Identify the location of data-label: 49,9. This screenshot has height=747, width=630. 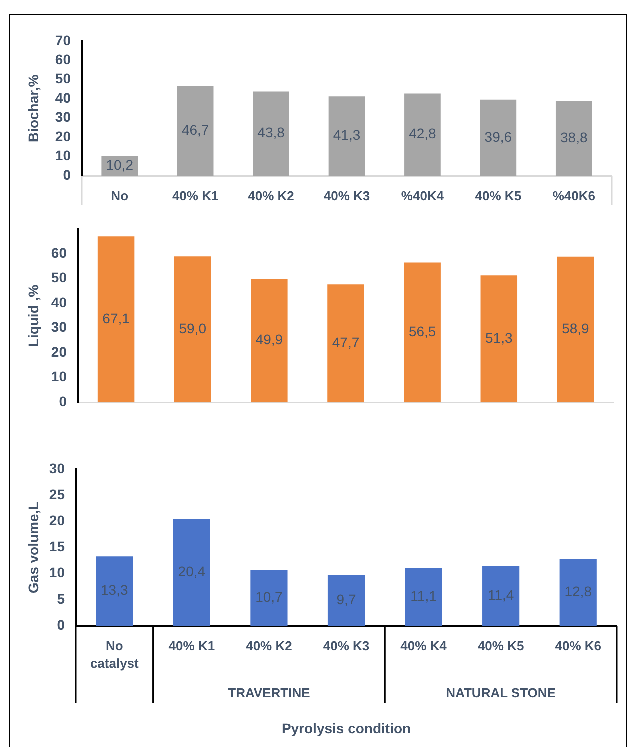
(270, 340).